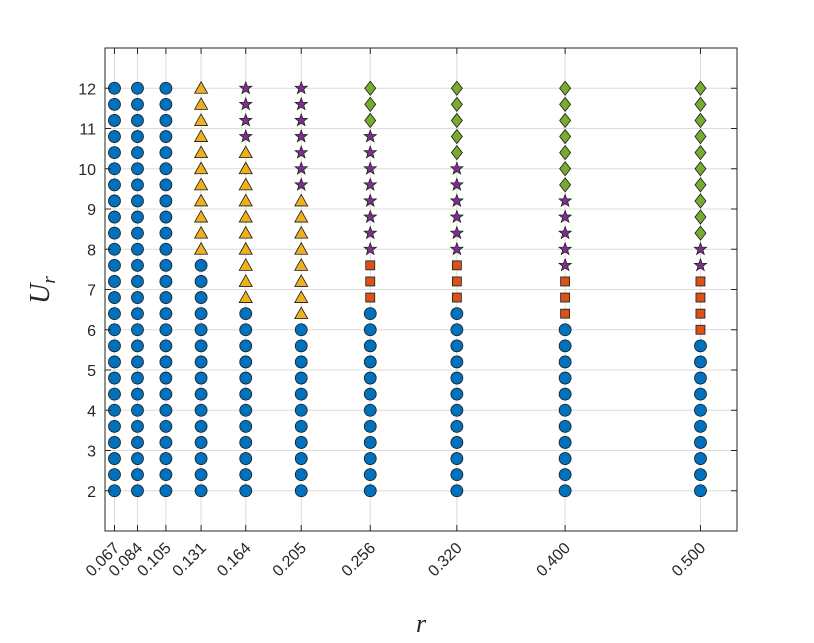 This screenshot has height=643, width=814. What do you see at coordinates (40, 293) in the screenshot?
I see `y-axis-title-main: U` at bounding box center [40, 293].